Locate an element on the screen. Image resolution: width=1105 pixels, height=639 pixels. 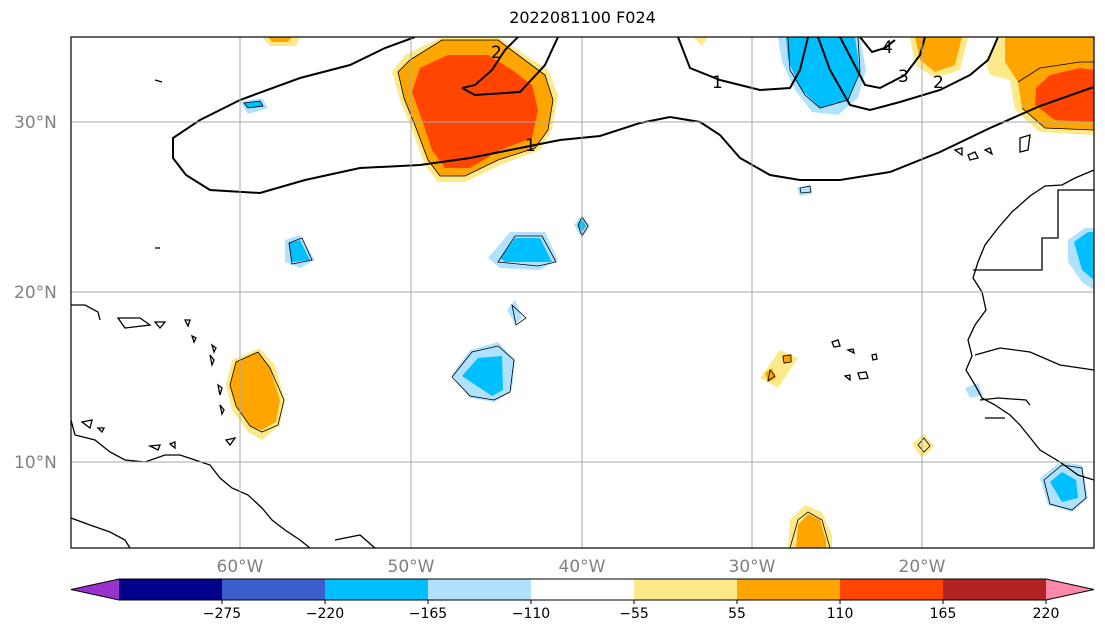
negative-anomaly-east-22n is located at coordinates (1081, 259).